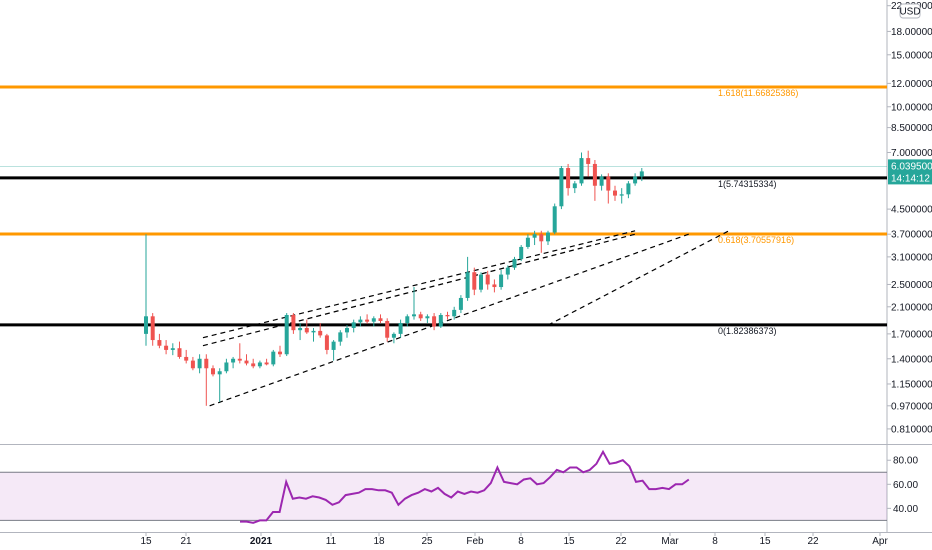  I want to click on last-price-tag: 6.0395000014:14:12, so click(910, 172).